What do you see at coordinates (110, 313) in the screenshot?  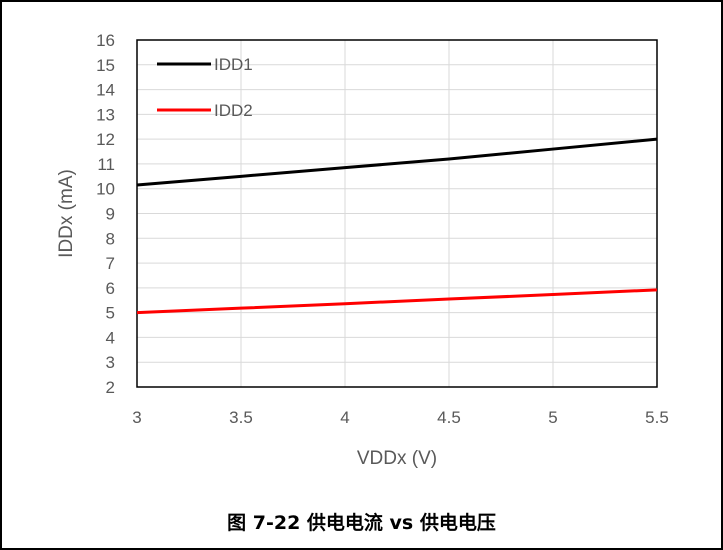 I see `y-tick-label-3: 5` at bounding box center [110, 313].